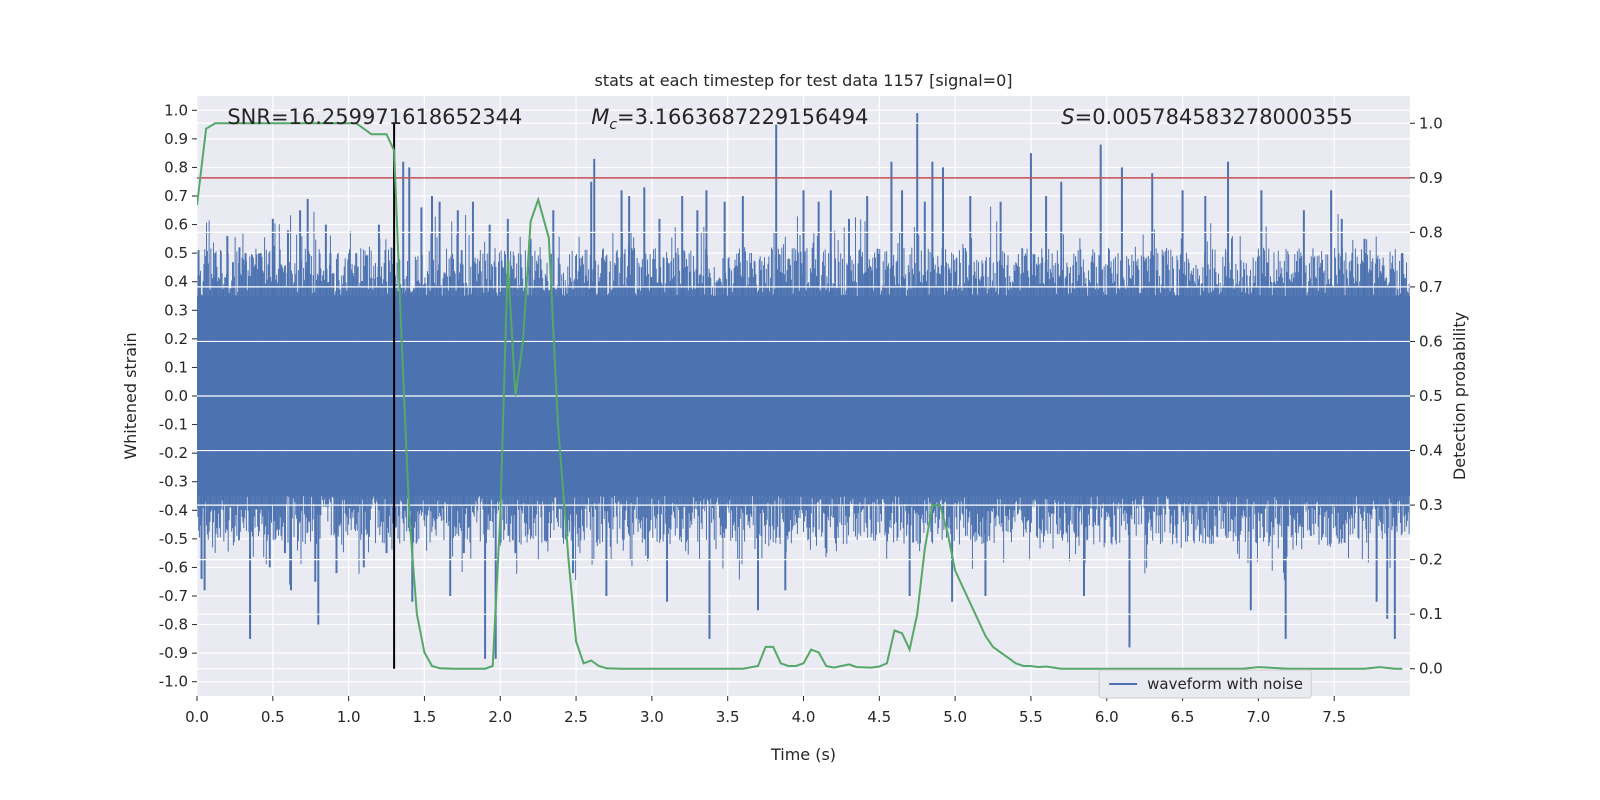 The image size is (1600, 800). I want to click on x-tick-label: 1.0, so click(349, 717).